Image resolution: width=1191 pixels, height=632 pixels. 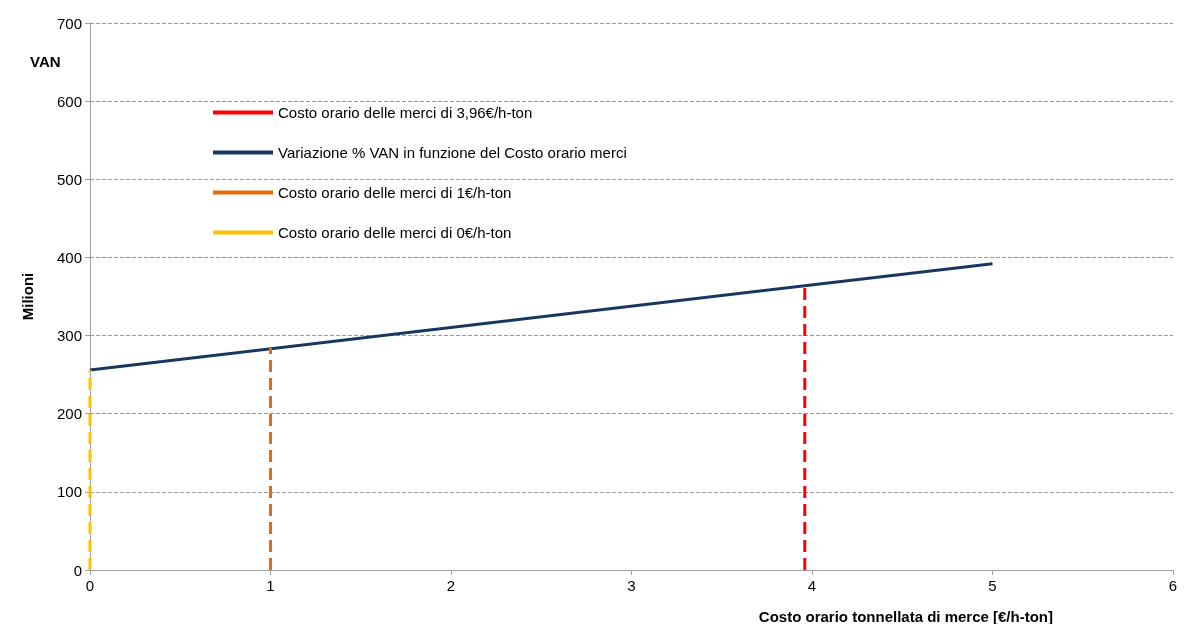 What do you see at coordinates (69, 257) in the screenshot?
I see `y-tick-label: 400` at bounding box center [69, 257].